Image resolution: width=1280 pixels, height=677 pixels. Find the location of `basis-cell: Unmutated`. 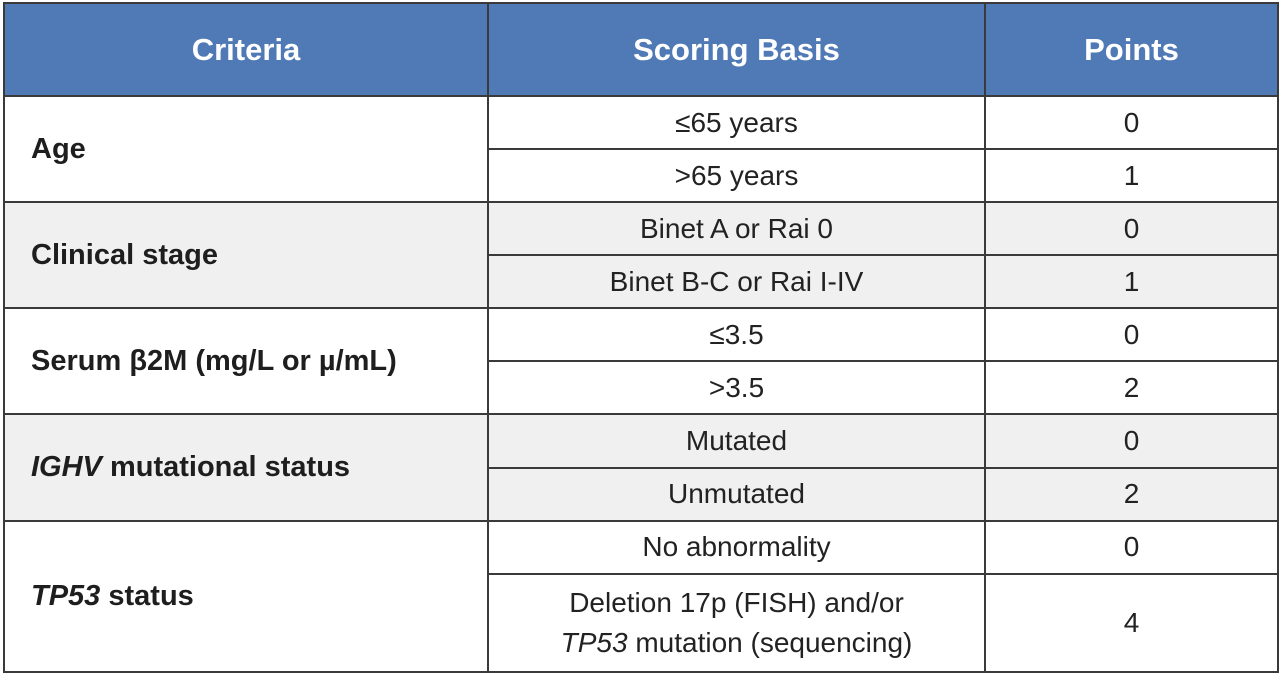

basis-cell: Unmutated is located at coordinates (736, 494).